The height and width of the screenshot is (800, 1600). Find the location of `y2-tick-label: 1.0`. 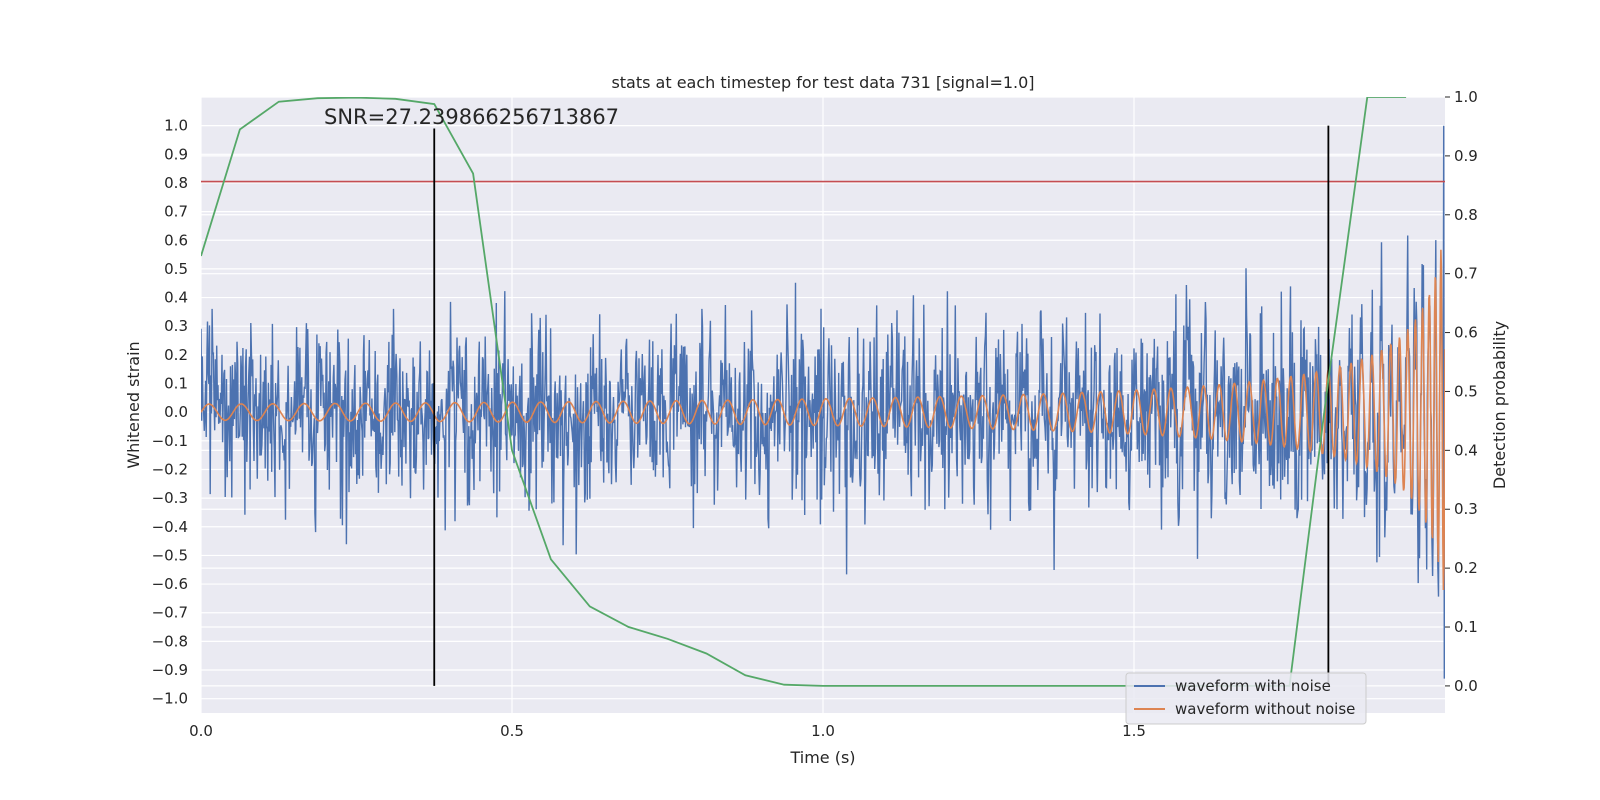

y2-tick-label: 1.0 is located at coordinates (1466, 97).